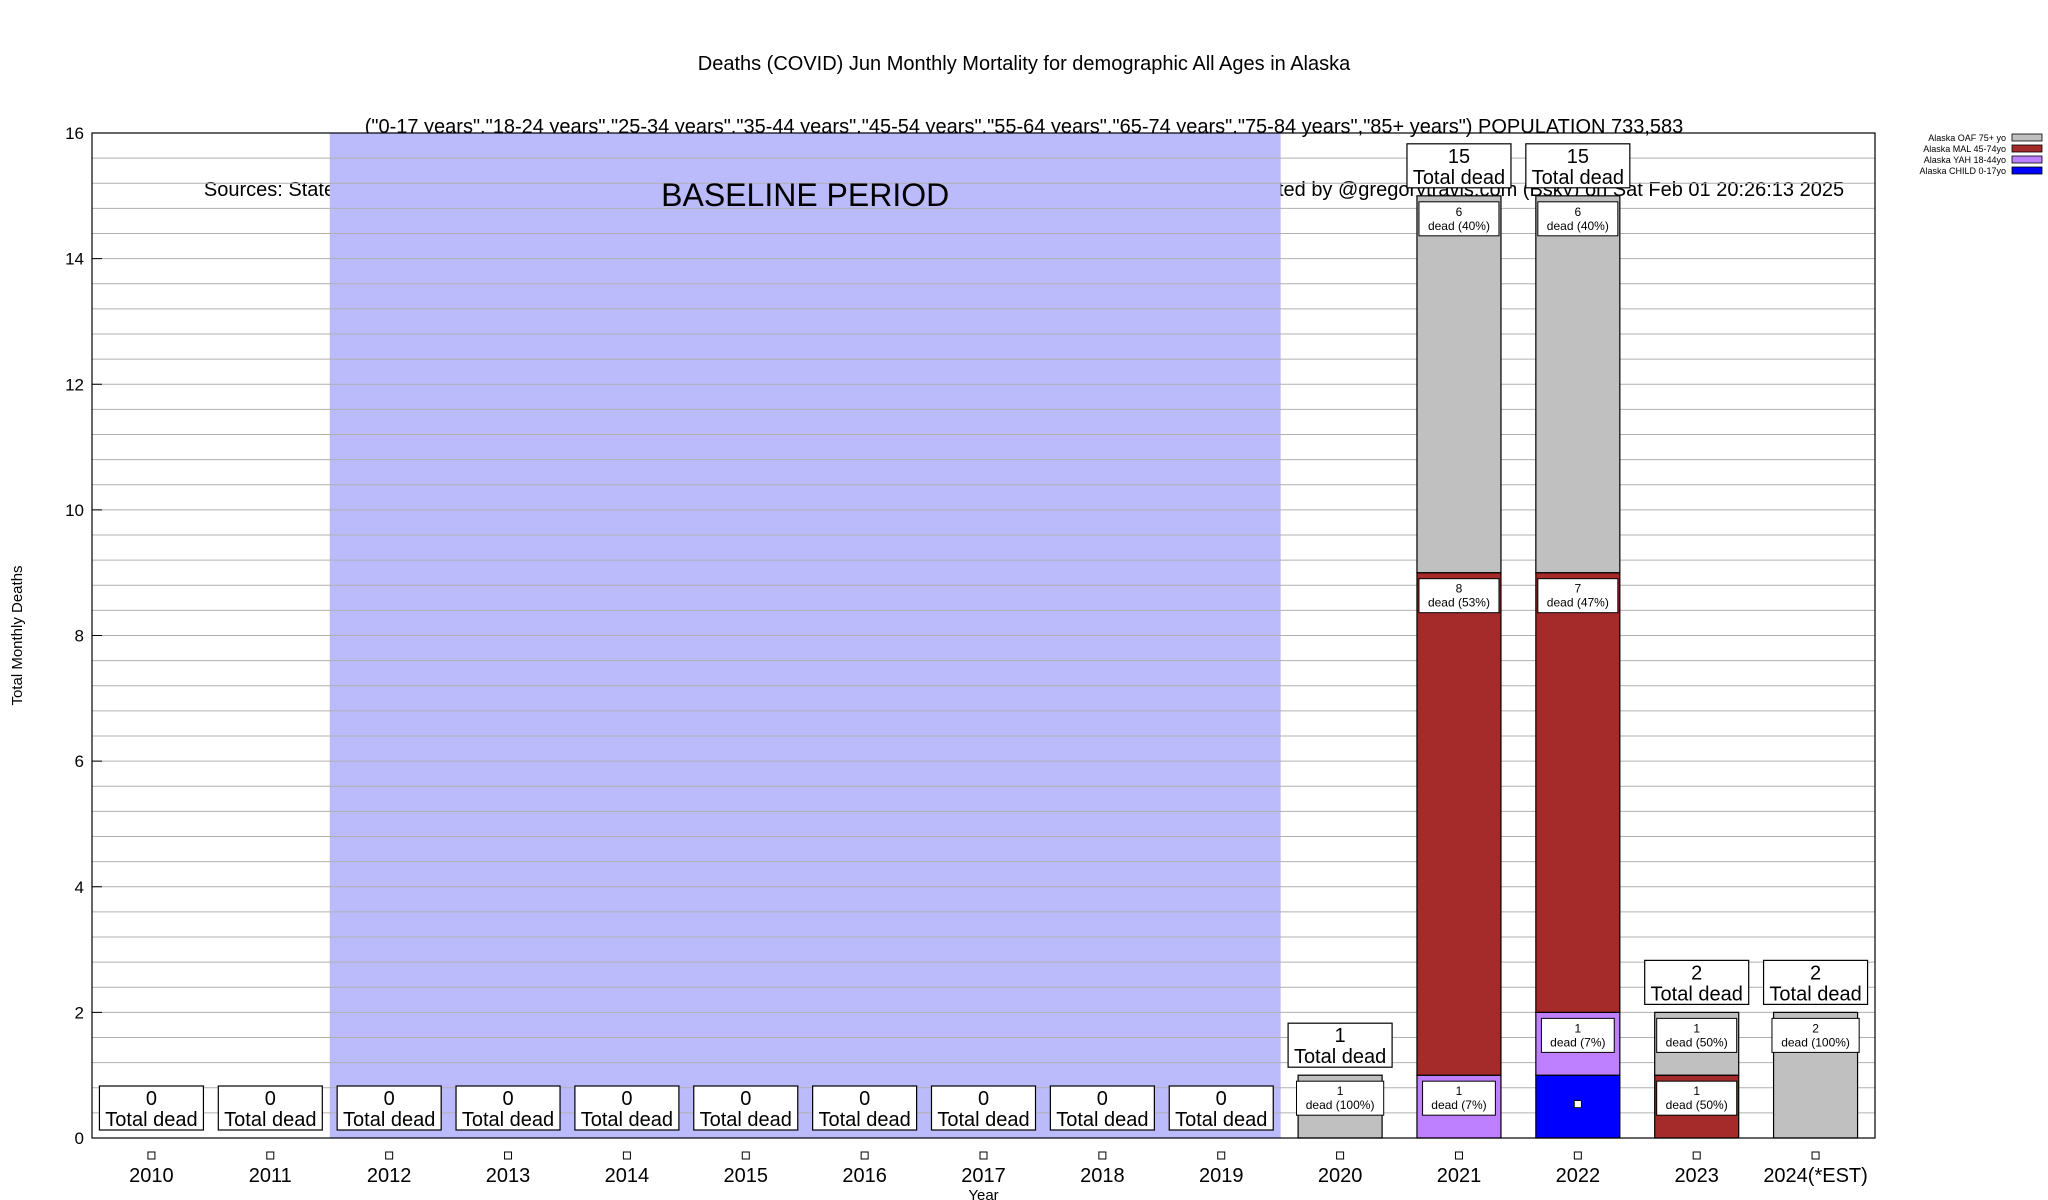  Describe the element at coordinates (1577, 589) in the screenshot. I see `segment-label-count: 7` at that location.